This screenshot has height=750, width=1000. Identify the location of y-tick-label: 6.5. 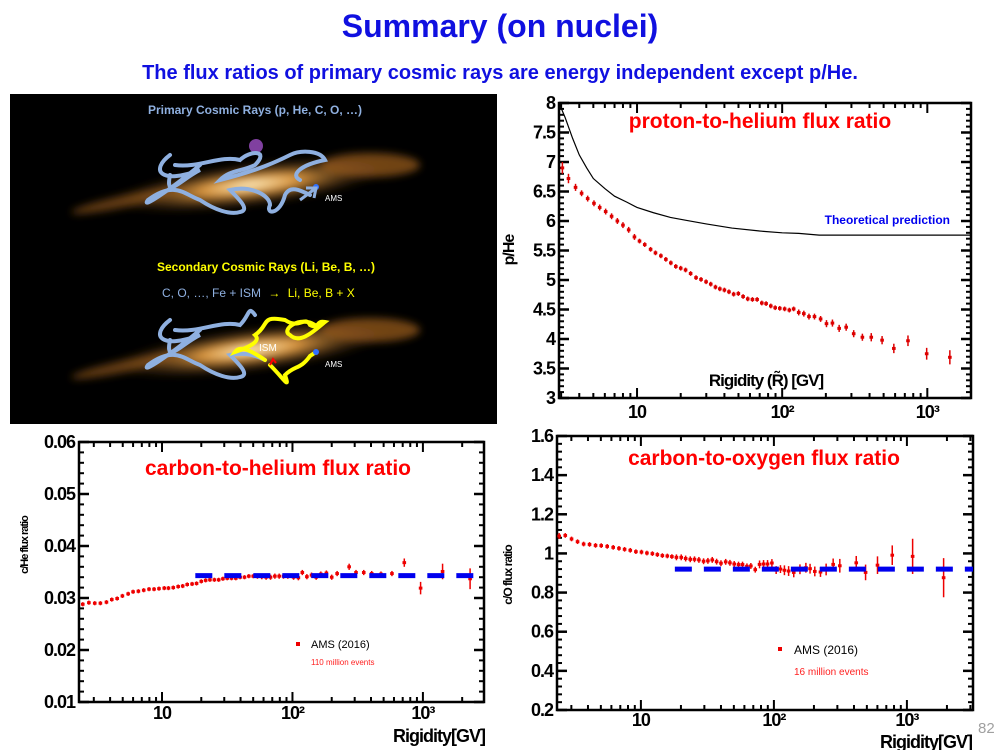
(544, 192).